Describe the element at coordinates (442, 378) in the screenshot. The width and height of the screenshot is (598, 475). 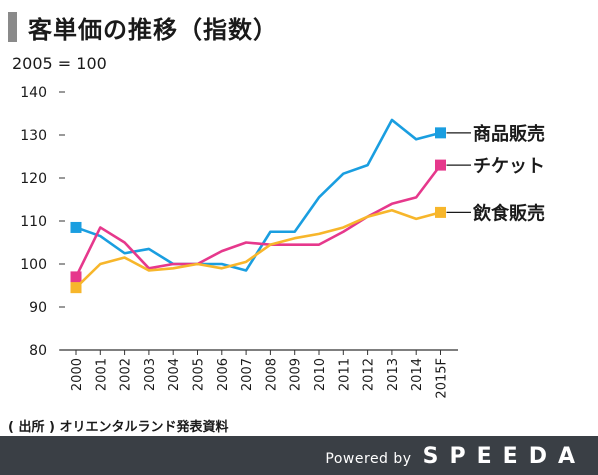
I see `x-tick-label: 2015F` at that location.